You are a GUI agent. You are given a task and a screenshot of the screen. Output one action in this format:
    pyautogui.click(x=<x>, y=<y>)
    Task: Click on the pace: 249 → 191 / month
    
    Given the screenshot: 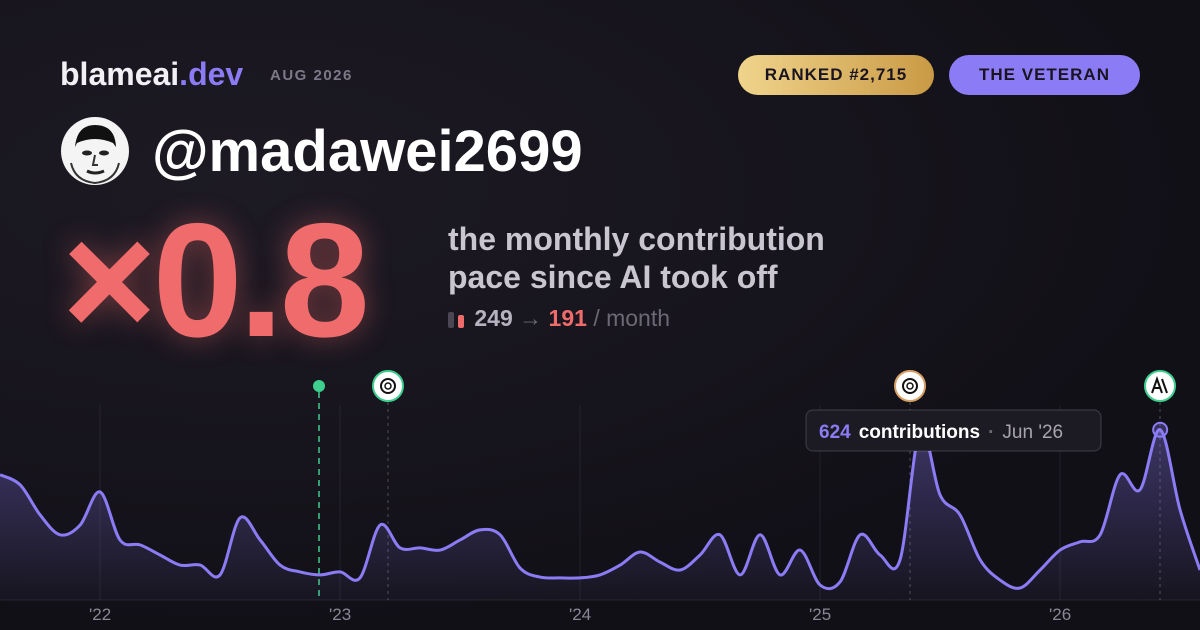 What is the action you would take?
    pyautogui.click(x=559, y=318)
    